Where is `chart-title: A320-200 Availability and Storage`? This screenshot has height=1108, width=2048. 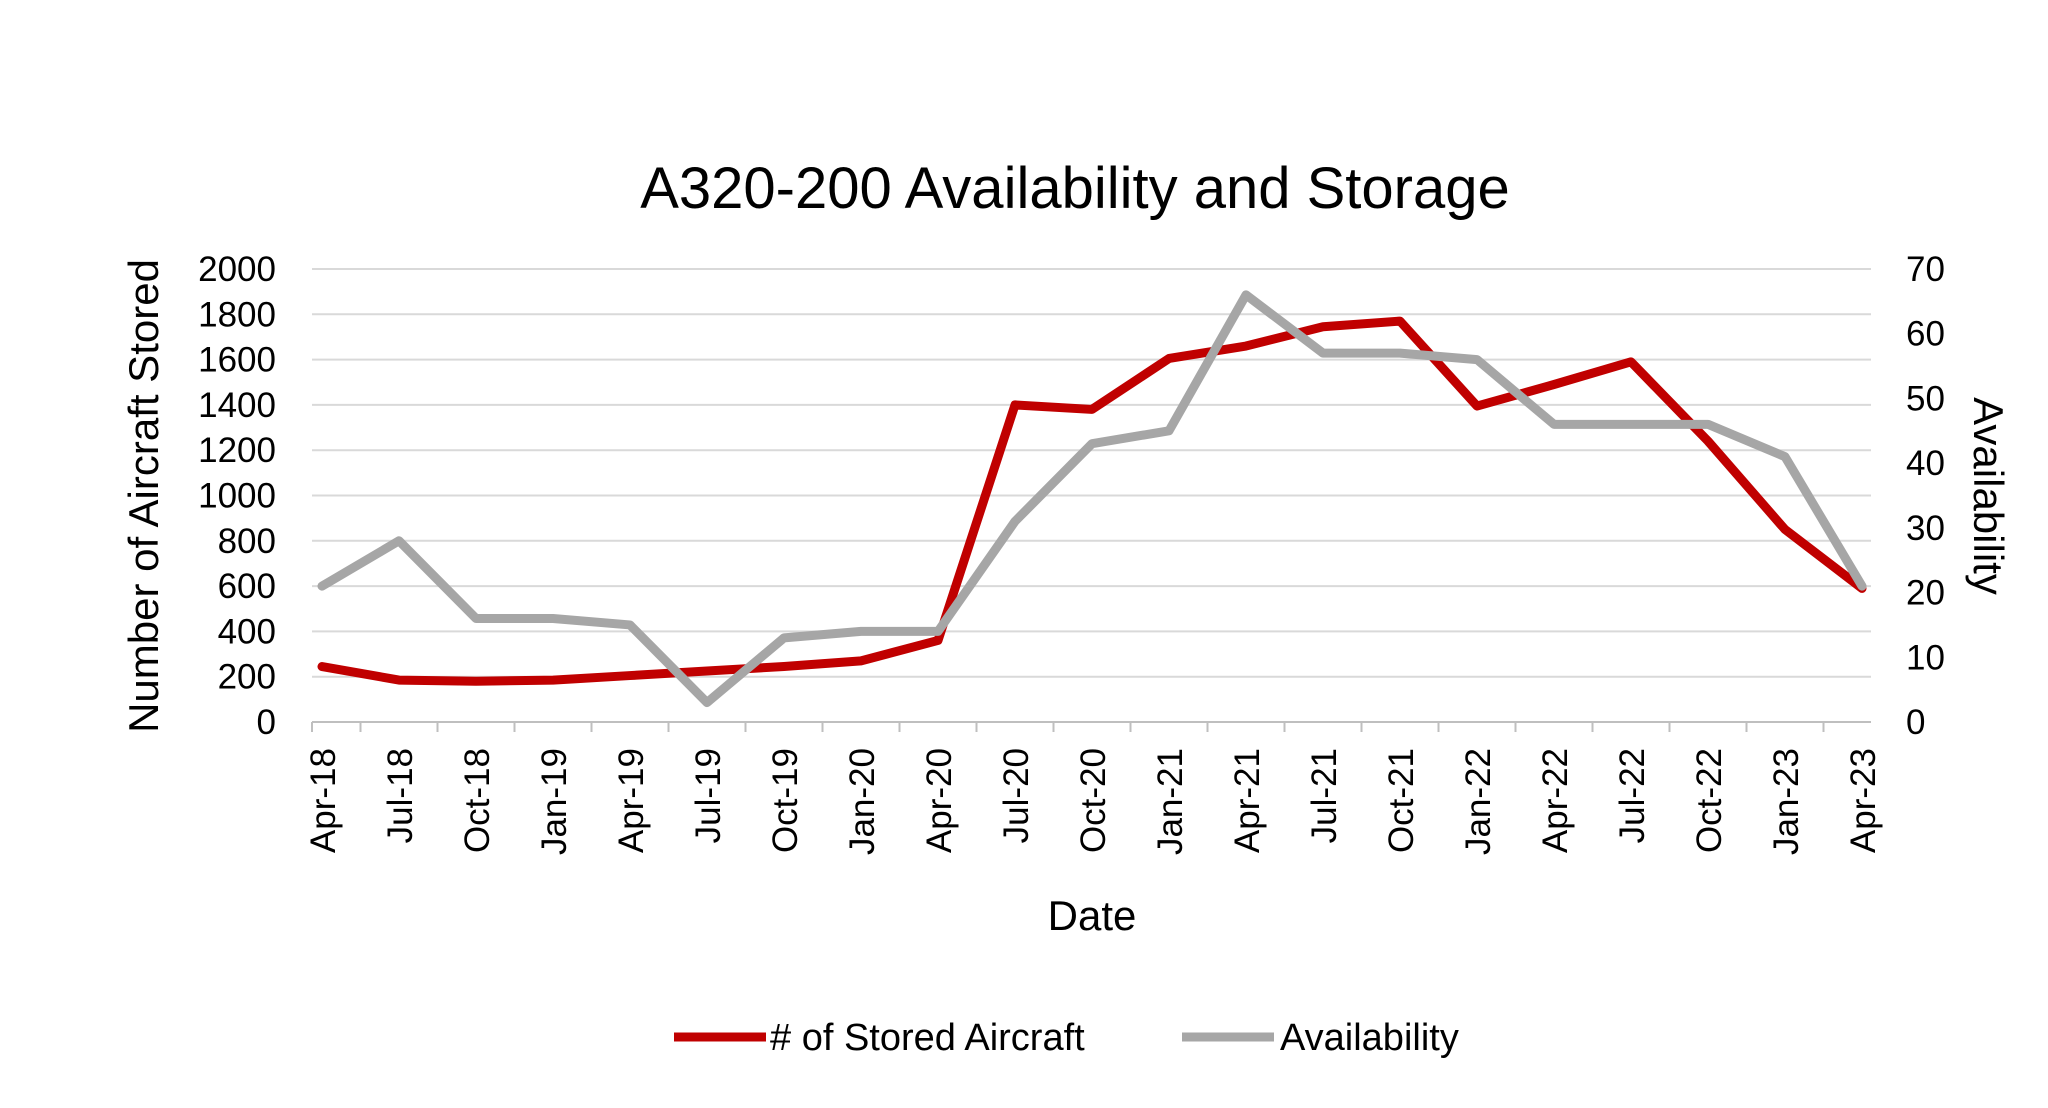
chart-title: A320-200 Availability and Storage is located at coordinates (1075, 188).